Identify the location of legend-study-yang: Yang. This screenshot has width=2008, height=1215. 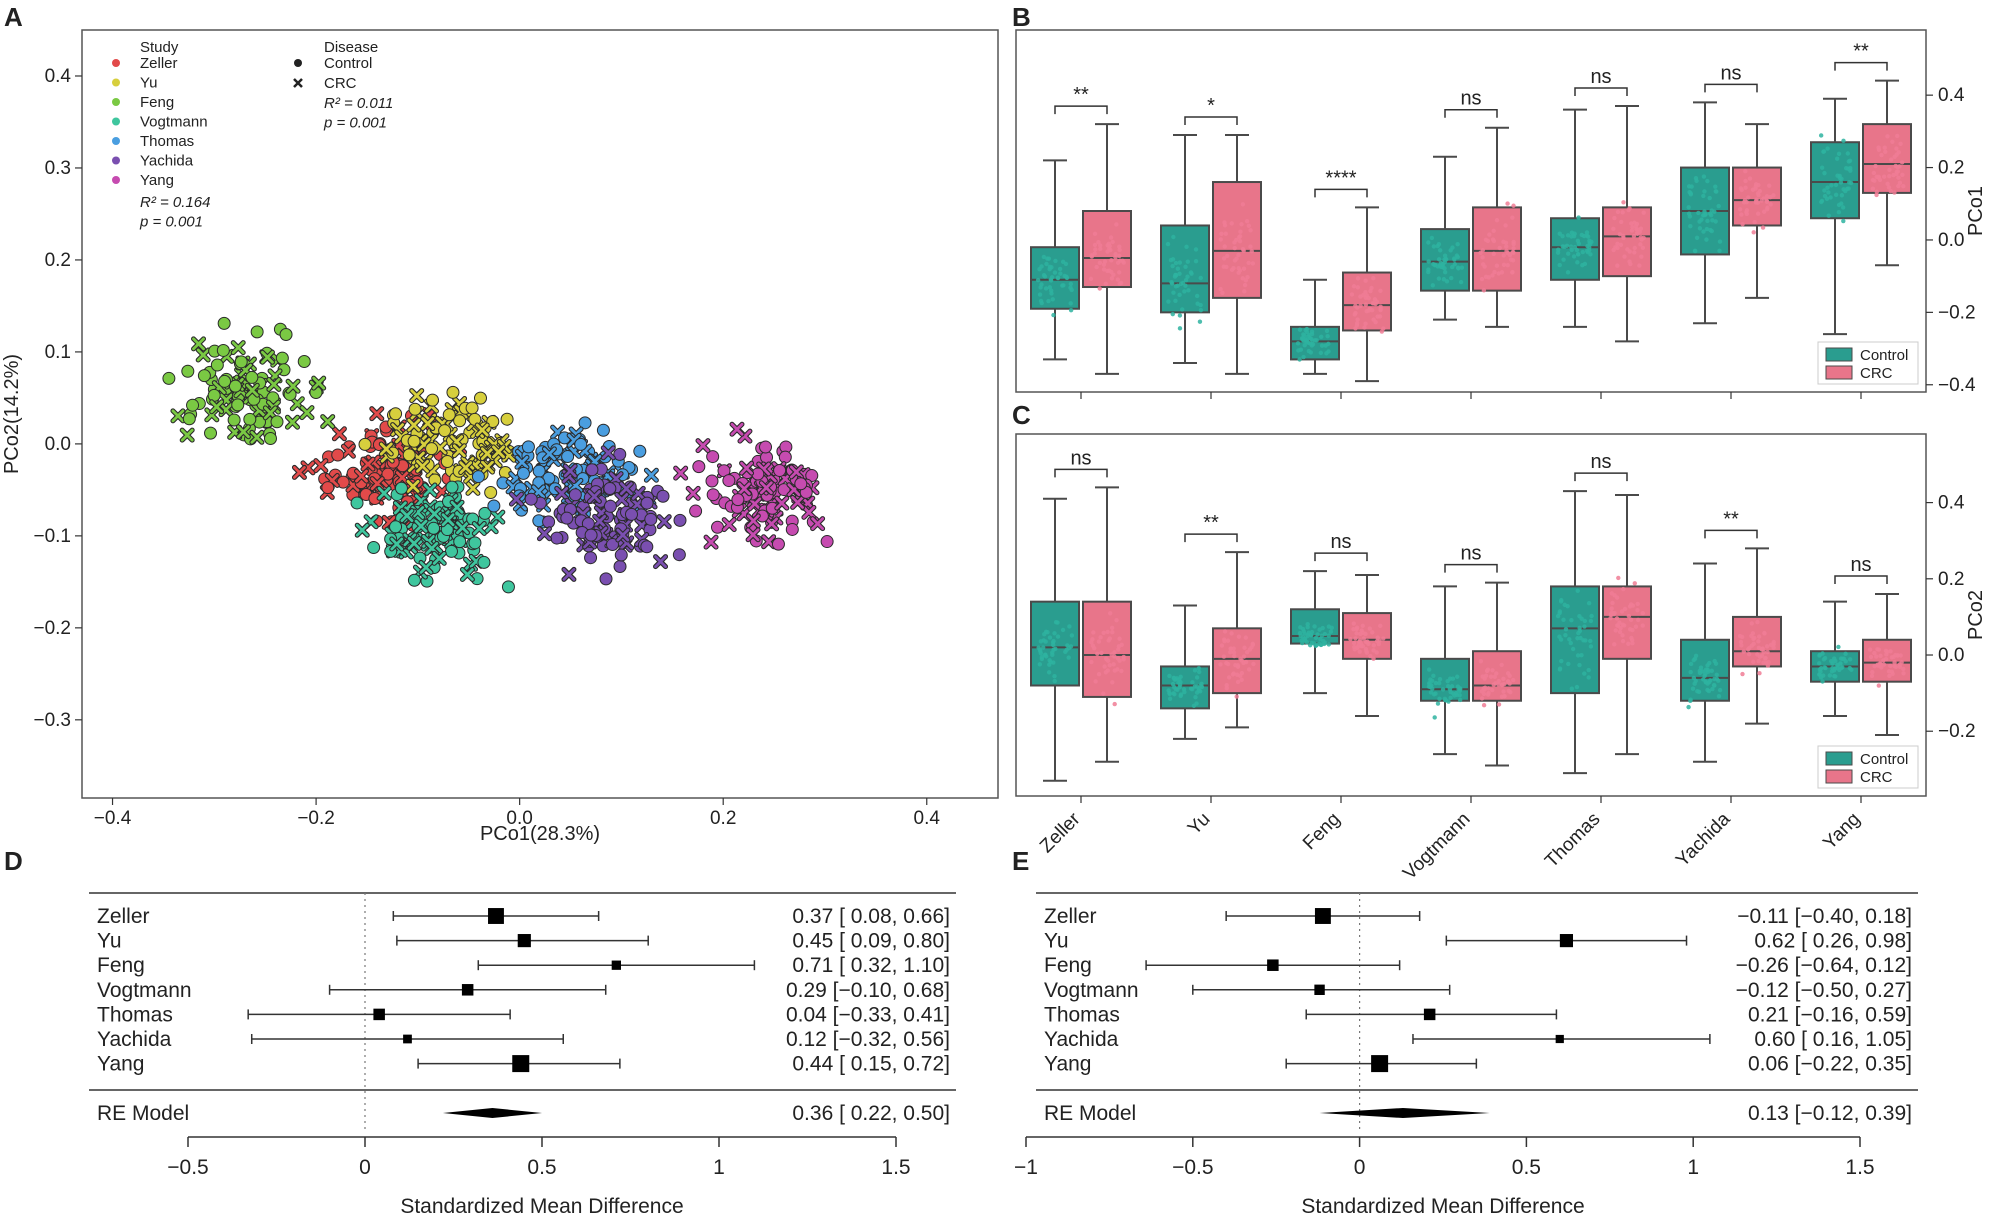
(157, 180).